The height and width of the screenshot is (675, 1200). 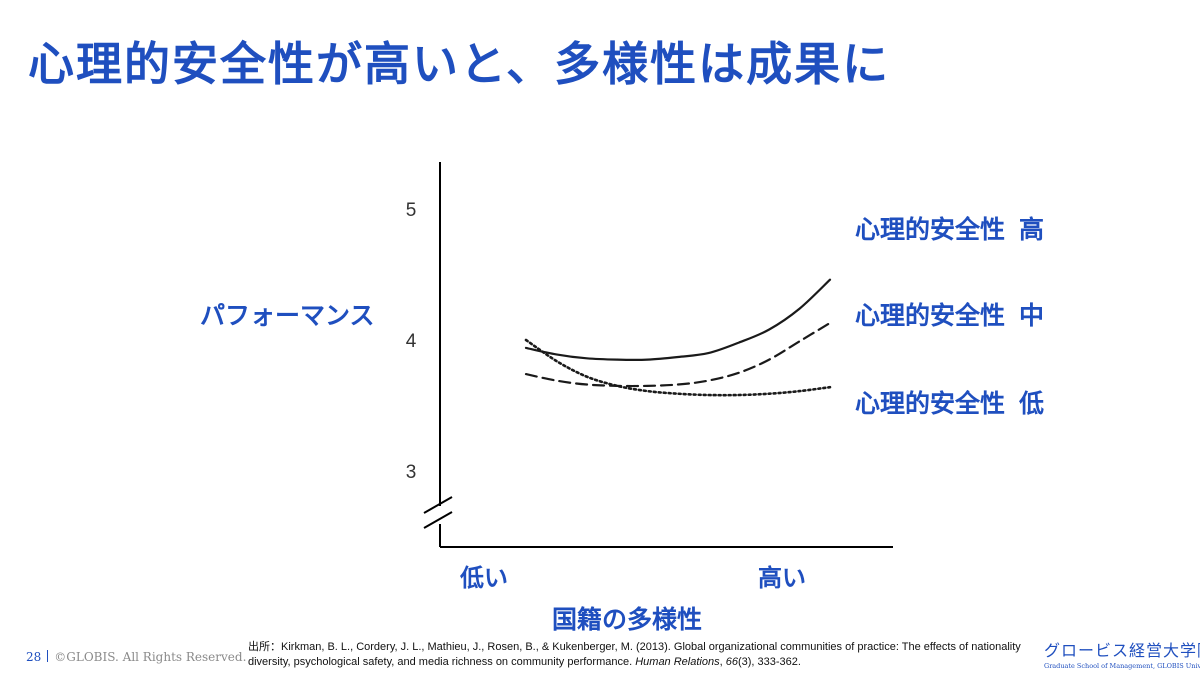 I want to click on y-axis-label: パフォーマンス, so click(x=287, y=315).